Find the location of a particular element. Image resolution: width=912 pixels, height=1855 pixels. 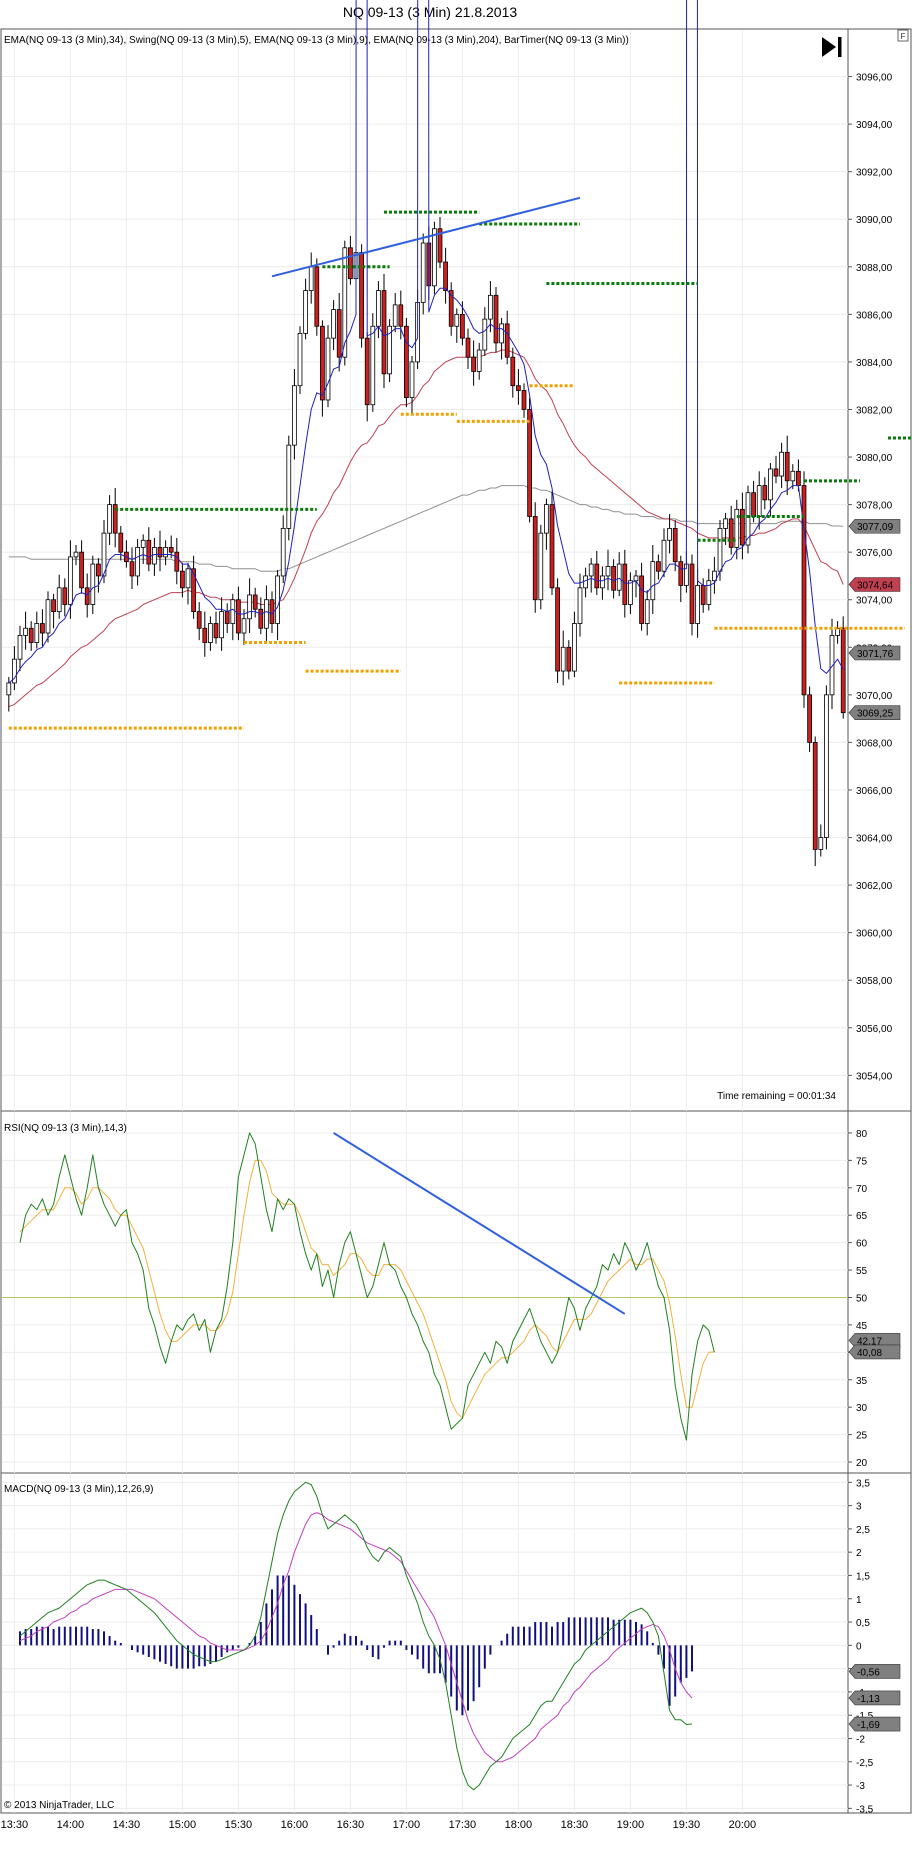

axis-tick-label: 50 is located at coordinates (862, 1298).